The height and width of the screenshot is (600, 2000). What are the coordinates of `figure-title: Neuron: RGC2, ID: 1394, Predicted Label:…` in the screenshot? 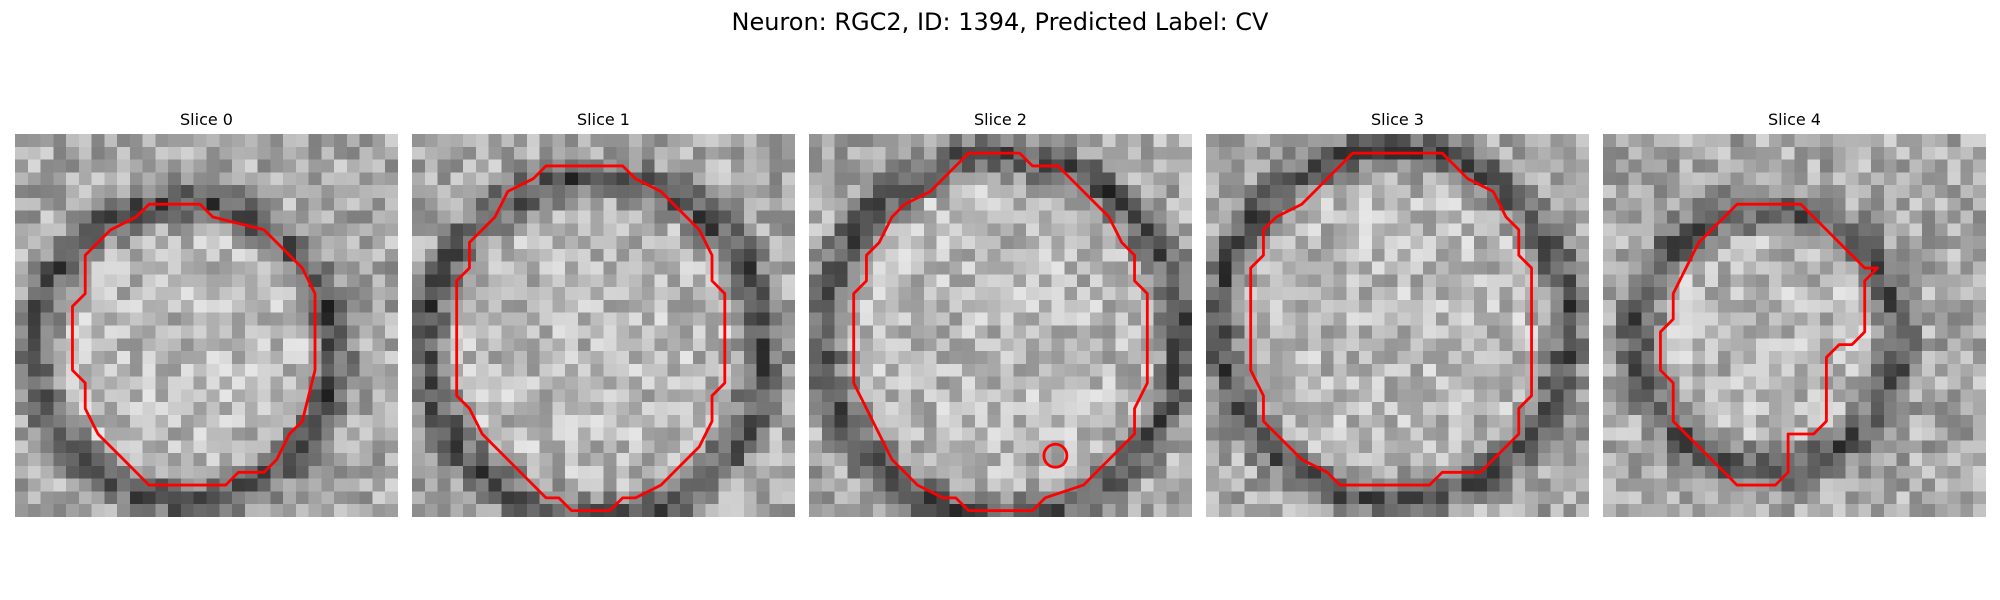 It's located at (1000, 22).